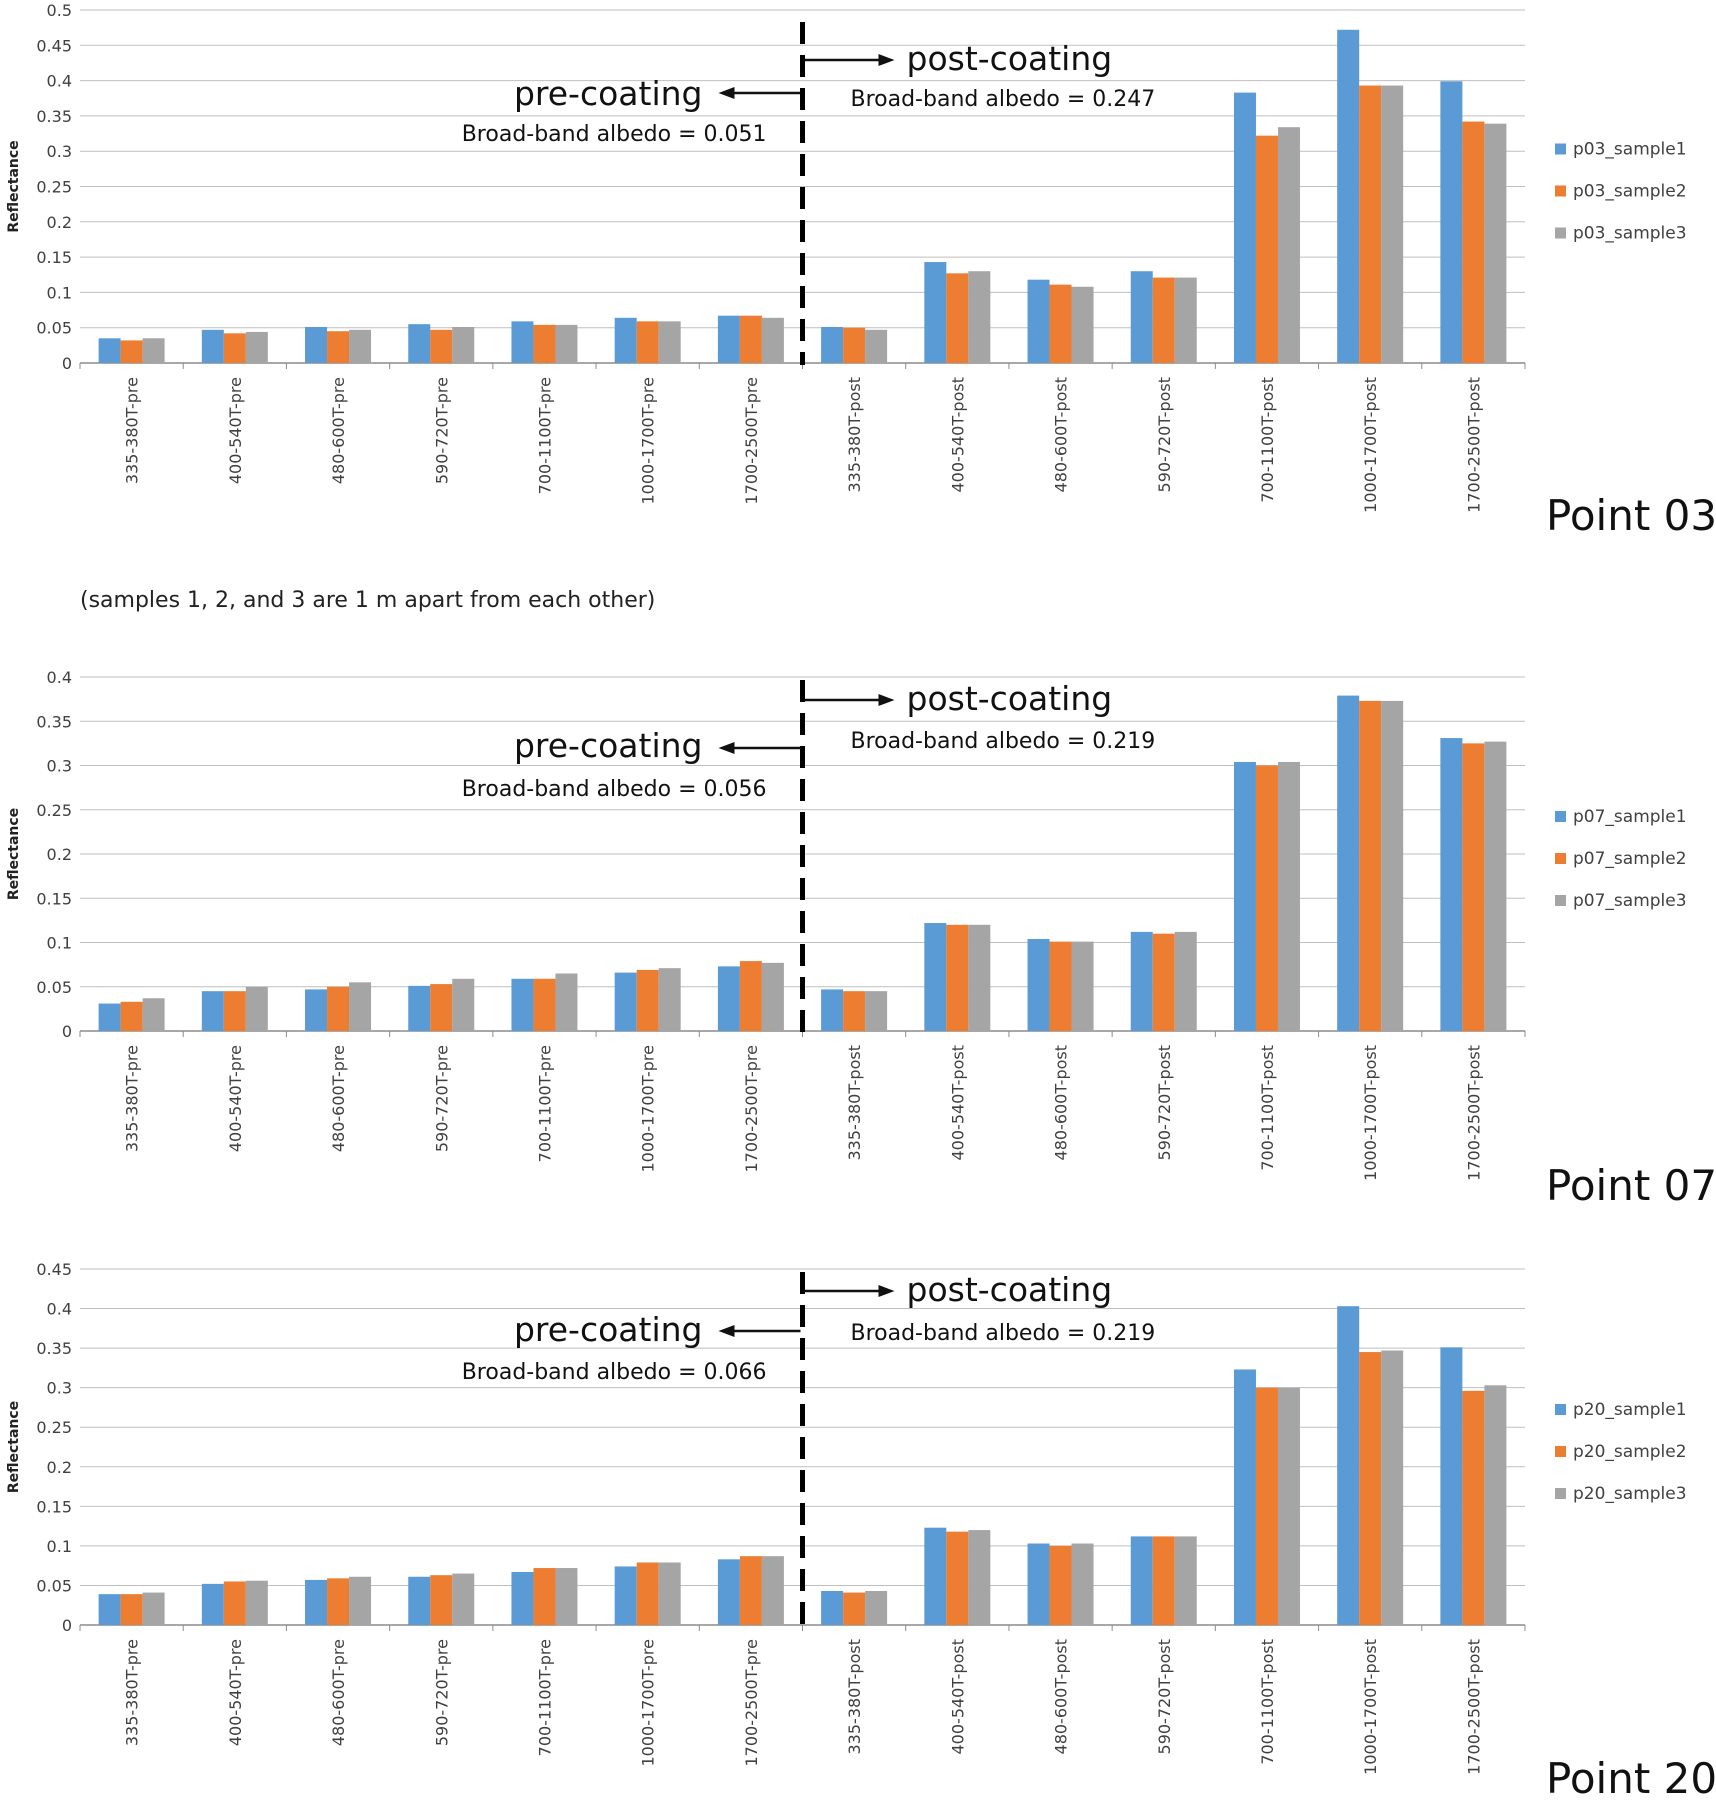 The image size is (1716, 1801). What do you see at coordinates (1630, 1452) in the screenshot?
I see `legend-label: p20_sample2` at bounding box center [1630, 1452].